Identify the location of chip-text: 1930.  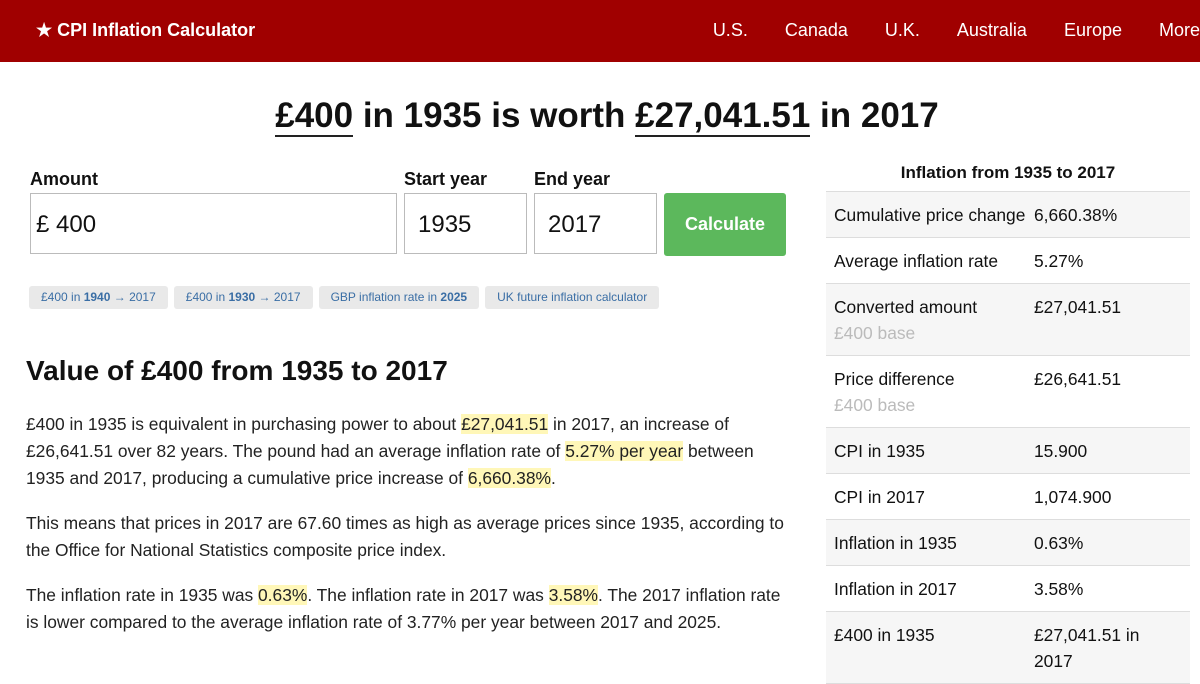
(242, 297).